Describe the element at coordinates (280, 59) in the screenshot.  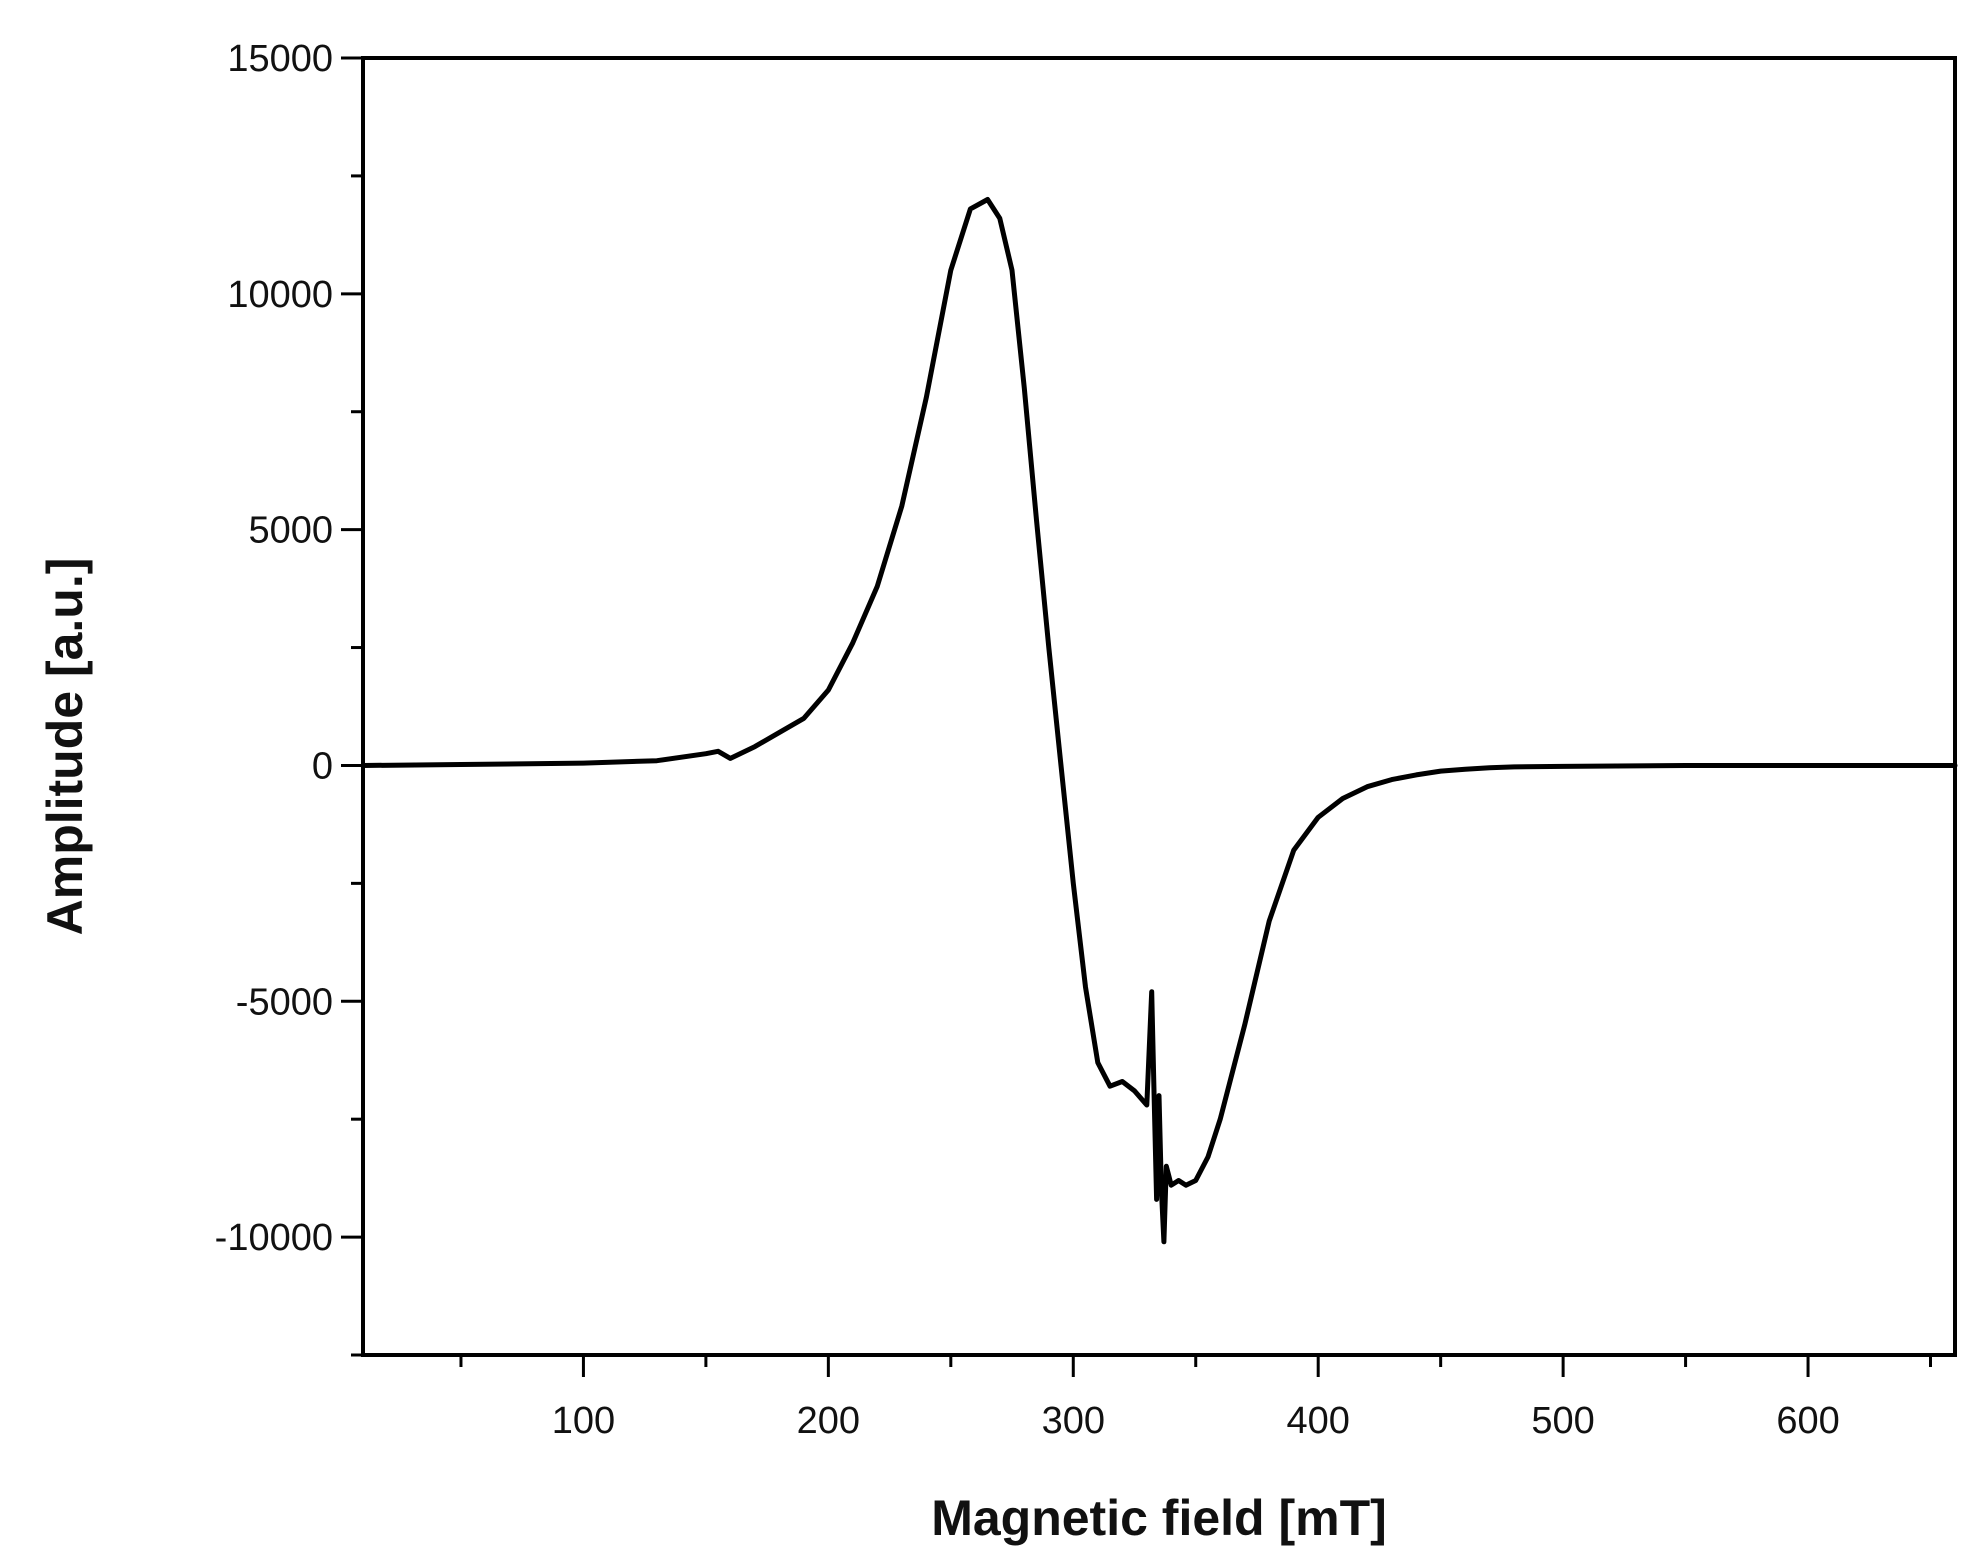
I see `y-tick-label: 15000` at that location.